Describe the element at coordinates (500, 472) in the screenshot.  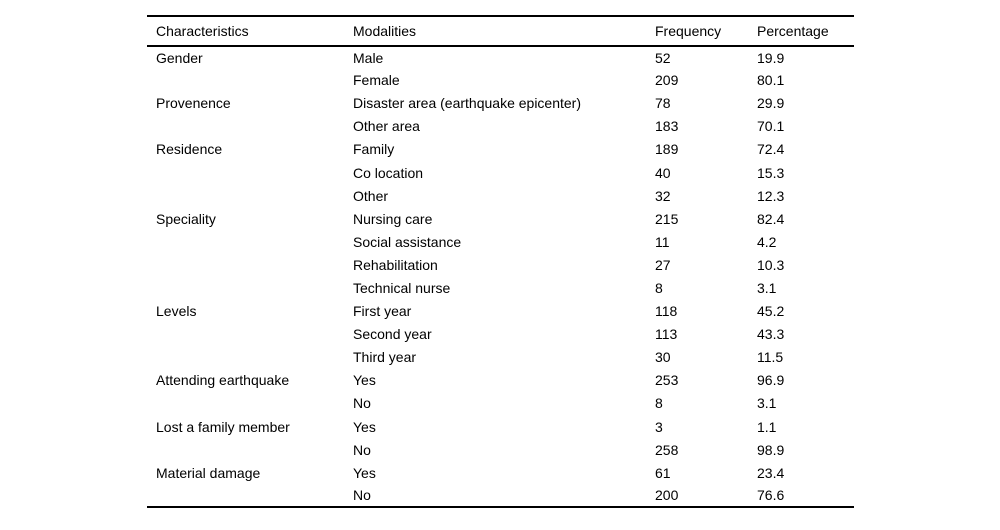
I see `table-row: Material damage Yes 61 23.4` at that location.